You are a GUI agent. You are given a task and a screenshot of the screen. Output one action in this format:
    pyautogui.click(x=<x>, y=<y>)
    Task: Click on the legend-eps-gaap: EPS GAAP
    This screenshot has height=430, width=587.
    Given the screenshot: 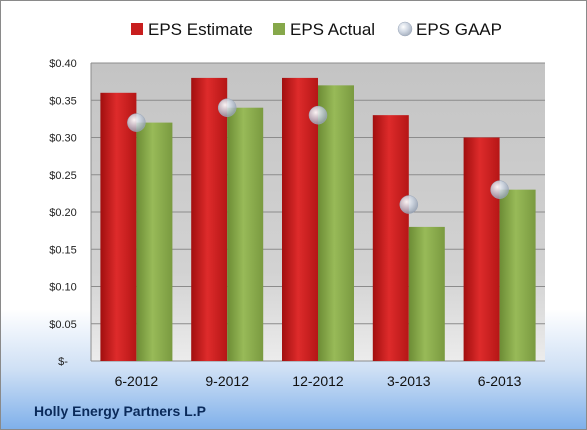 What is the action you would take?
    pyautogui.click(x=449, y=29)
    